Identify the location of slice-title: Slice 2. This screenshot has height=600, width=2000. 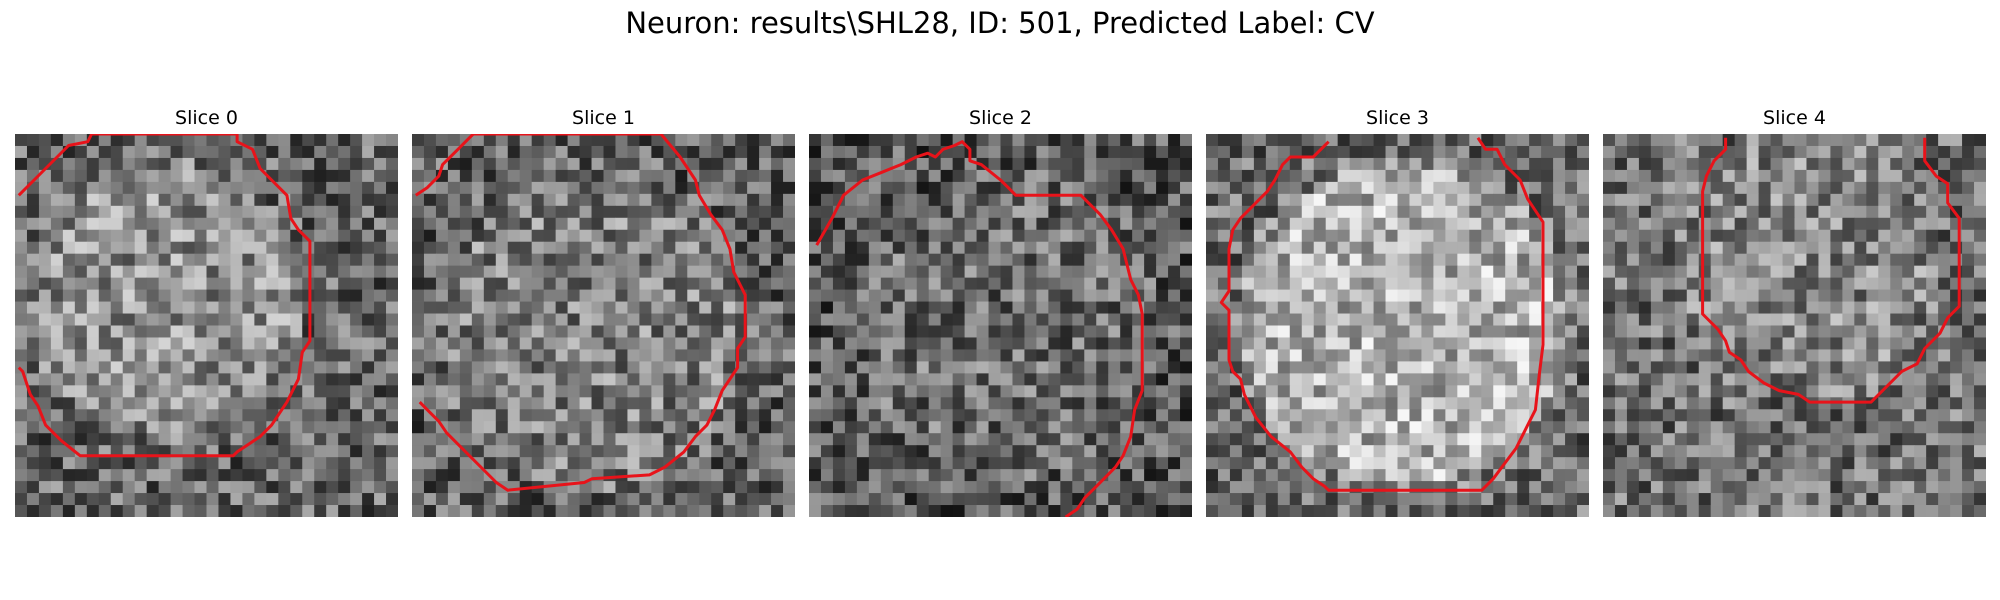
(1000, 118).